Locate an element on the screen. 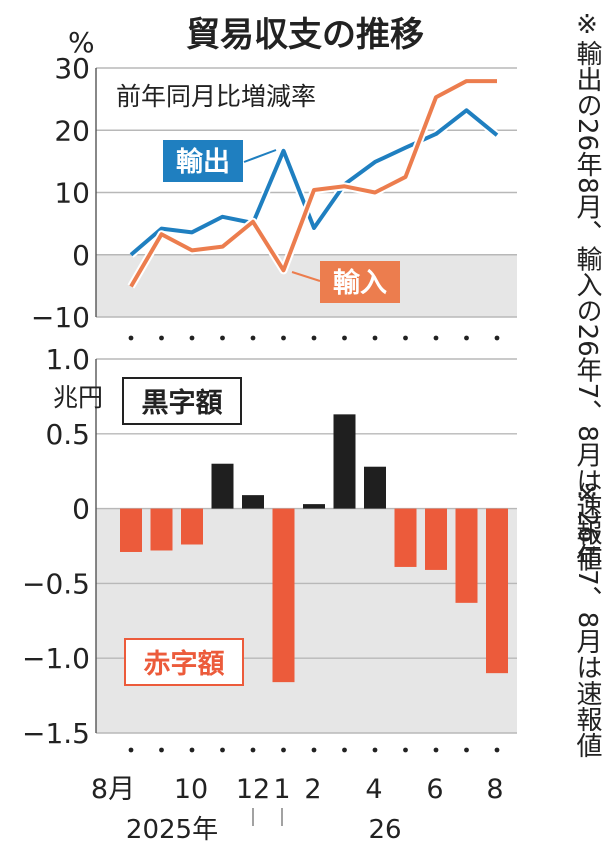 This screenshot has width=609, height=860. chart-title: 貿易収支の推移 is located at coordinates (305, 35).